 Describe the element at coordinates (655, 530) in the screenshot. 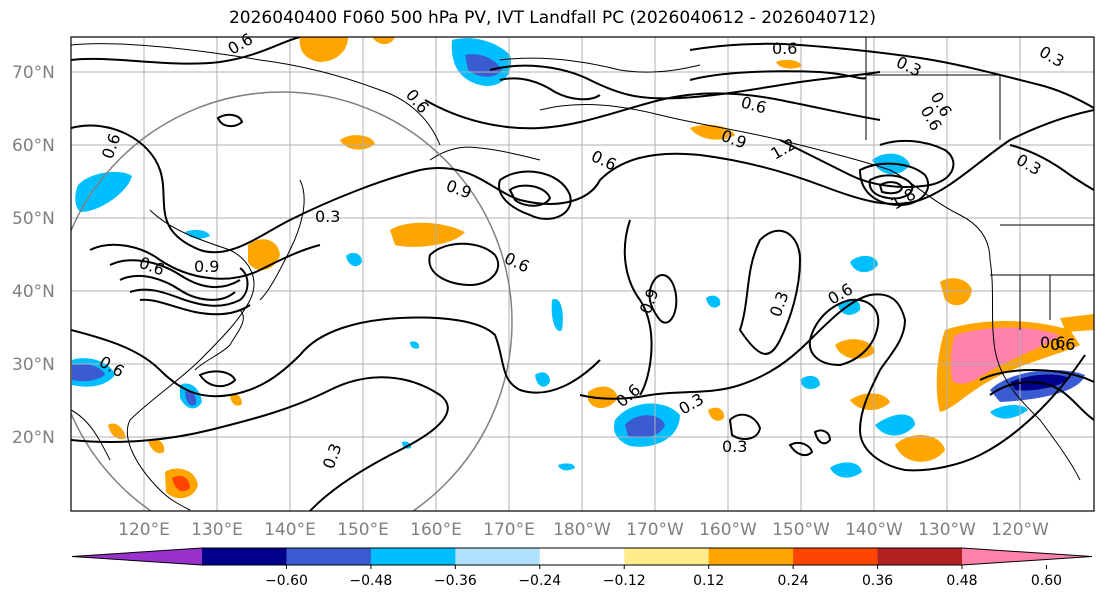

I see `lon-label: 170°W` at that location.